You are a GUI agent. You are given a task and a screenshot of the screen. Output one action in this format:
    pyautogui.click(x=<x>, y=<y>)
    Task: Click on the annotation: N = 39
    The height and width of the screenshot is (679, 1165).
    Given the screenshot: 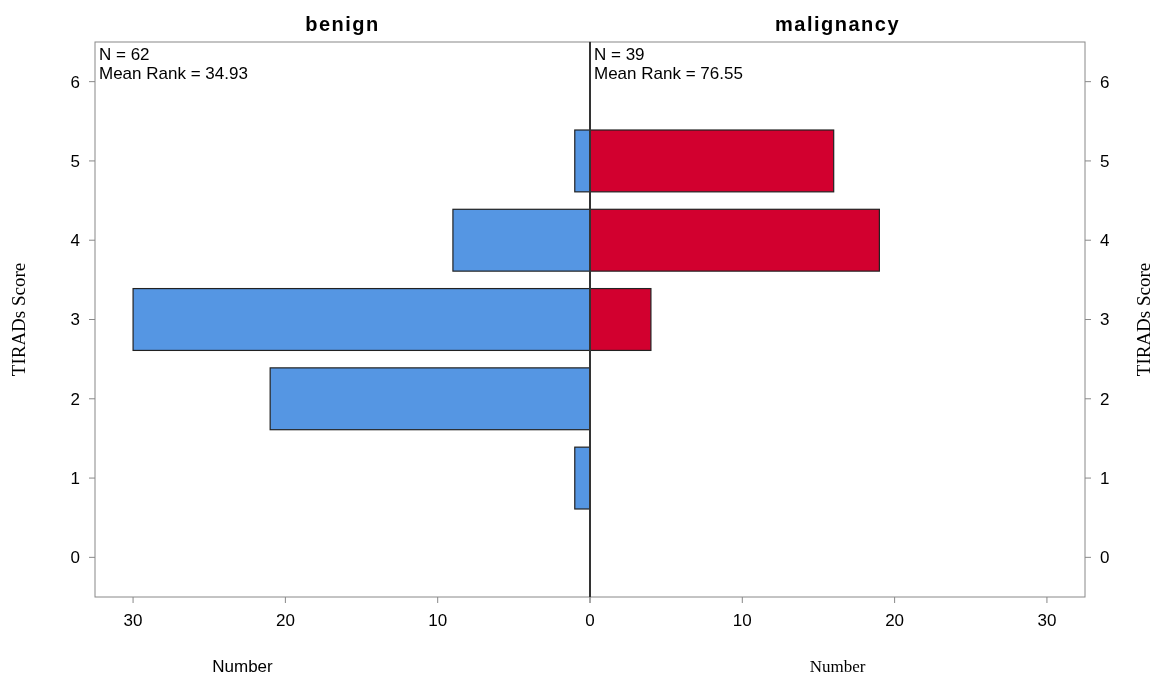 What is the action you would take?
    pyautogui.click(x=619, y=54)
    